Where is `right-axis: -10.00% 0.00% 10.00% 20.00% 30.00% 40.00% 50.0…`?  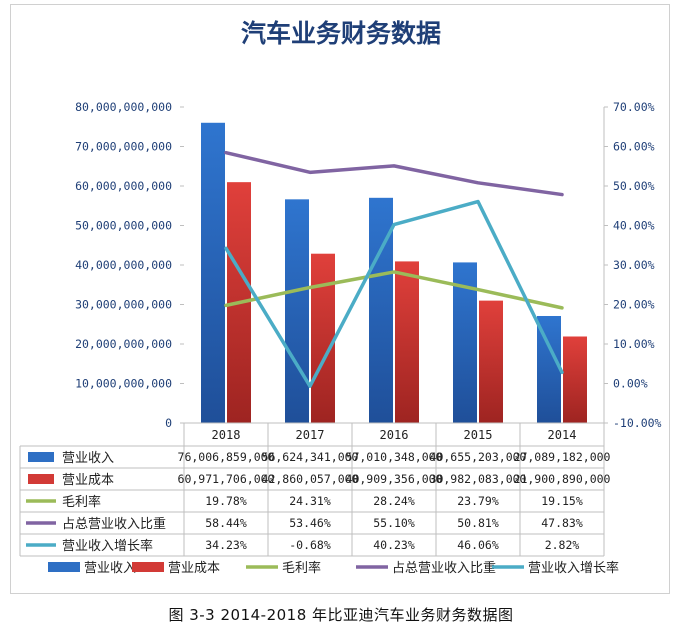 right-axis: -10.00% 0.00% 10.00% 20.00% 30.00% 40.00% 50.0… is located at coordinates (632, 265).